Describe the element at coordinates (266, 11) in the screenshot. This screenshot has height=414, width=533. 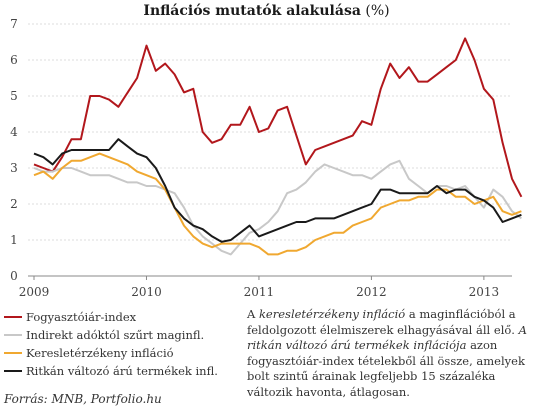
I see `chart-title: Inflációs mutatók alakulása (%)` at that location.